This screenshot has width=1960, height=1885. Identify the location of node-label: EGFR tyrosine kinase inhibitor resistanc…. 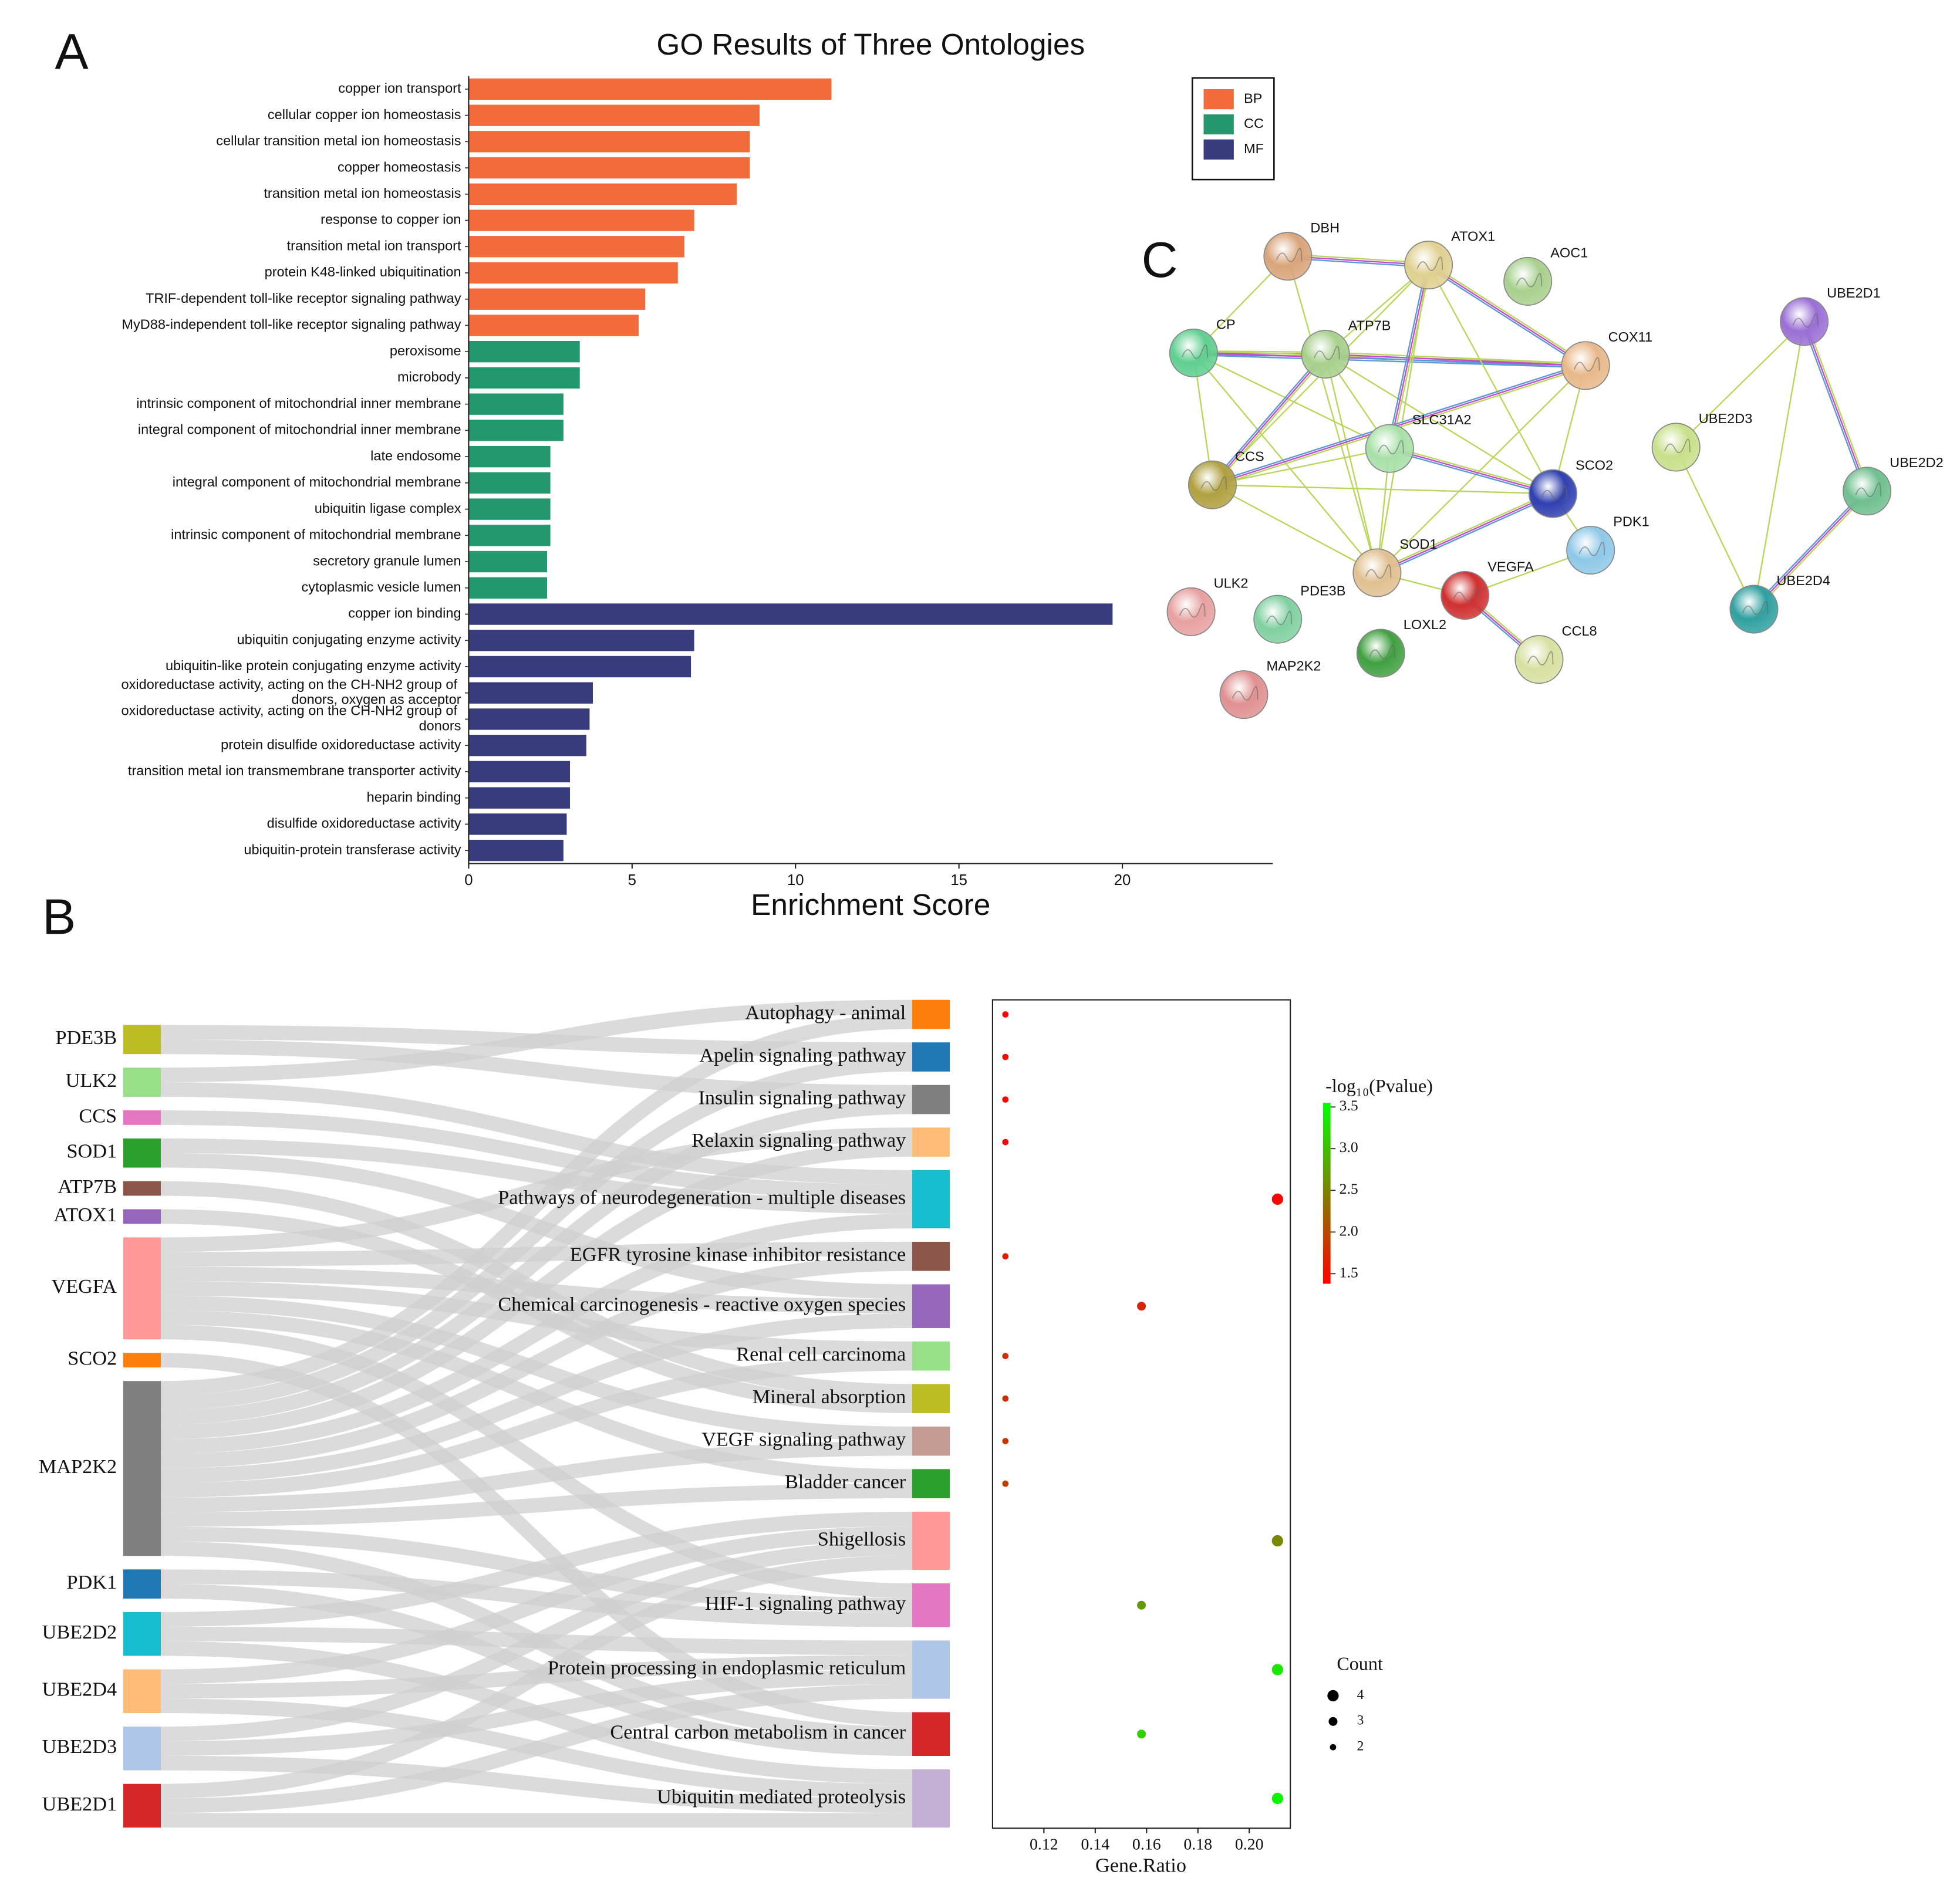
(738, 1255).